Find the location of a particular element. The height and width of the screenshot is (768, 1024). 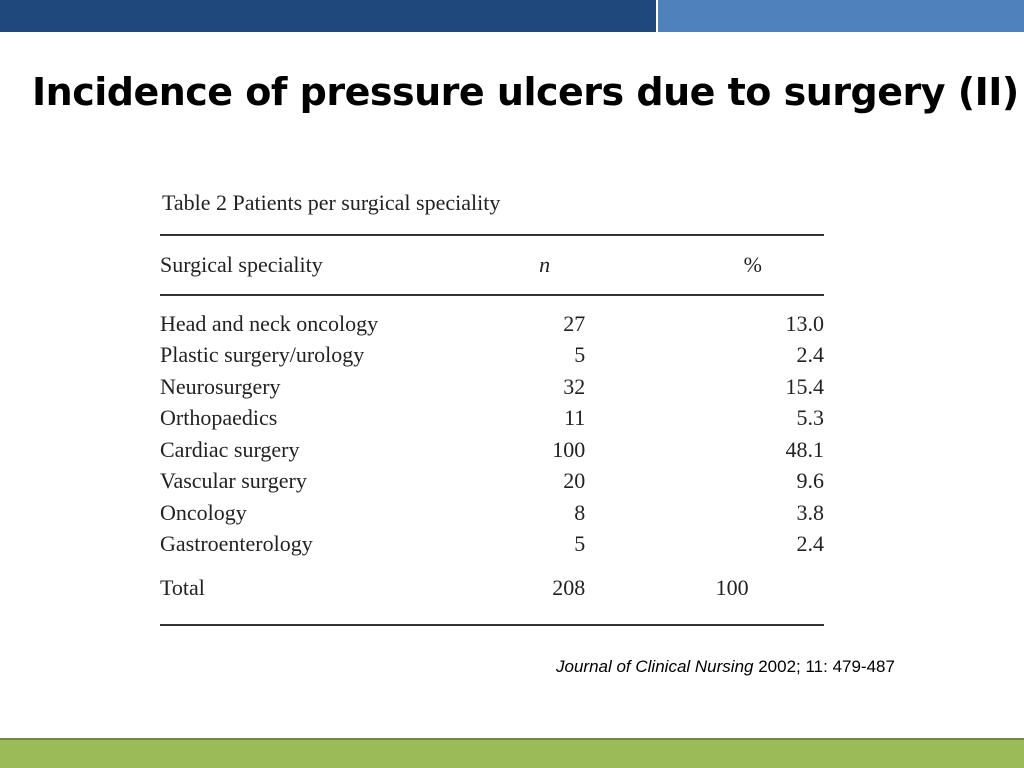

row-speciality: Vascular surgery is located at coordinates (233, 481).